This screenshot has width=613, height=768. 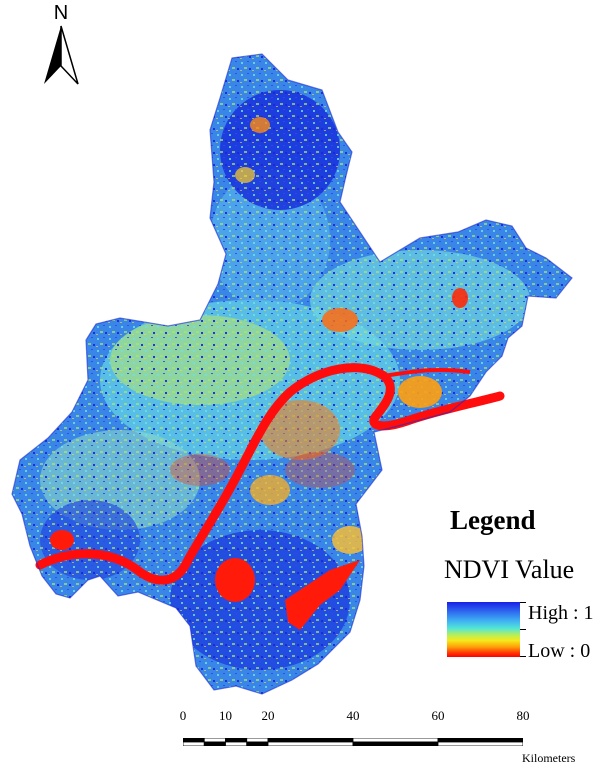 What do you see at coordinates (523, 715) in the screenshot?
I see `scale-bar-tick-label: 80` at bounding box center [523, 715].